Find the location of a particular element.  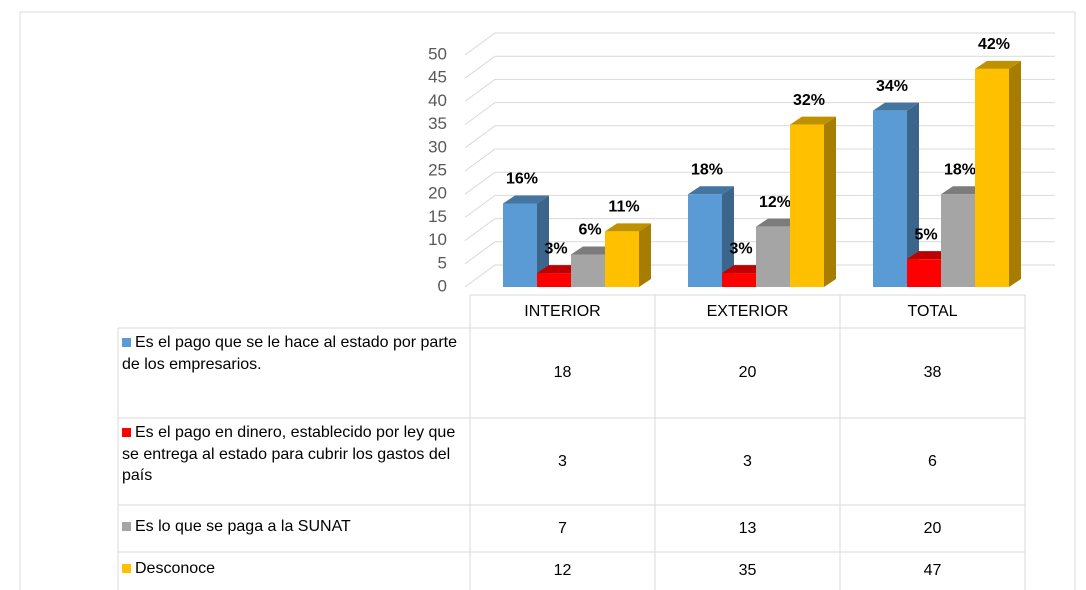

table-value: 6 is located at coordinates (932, 461).